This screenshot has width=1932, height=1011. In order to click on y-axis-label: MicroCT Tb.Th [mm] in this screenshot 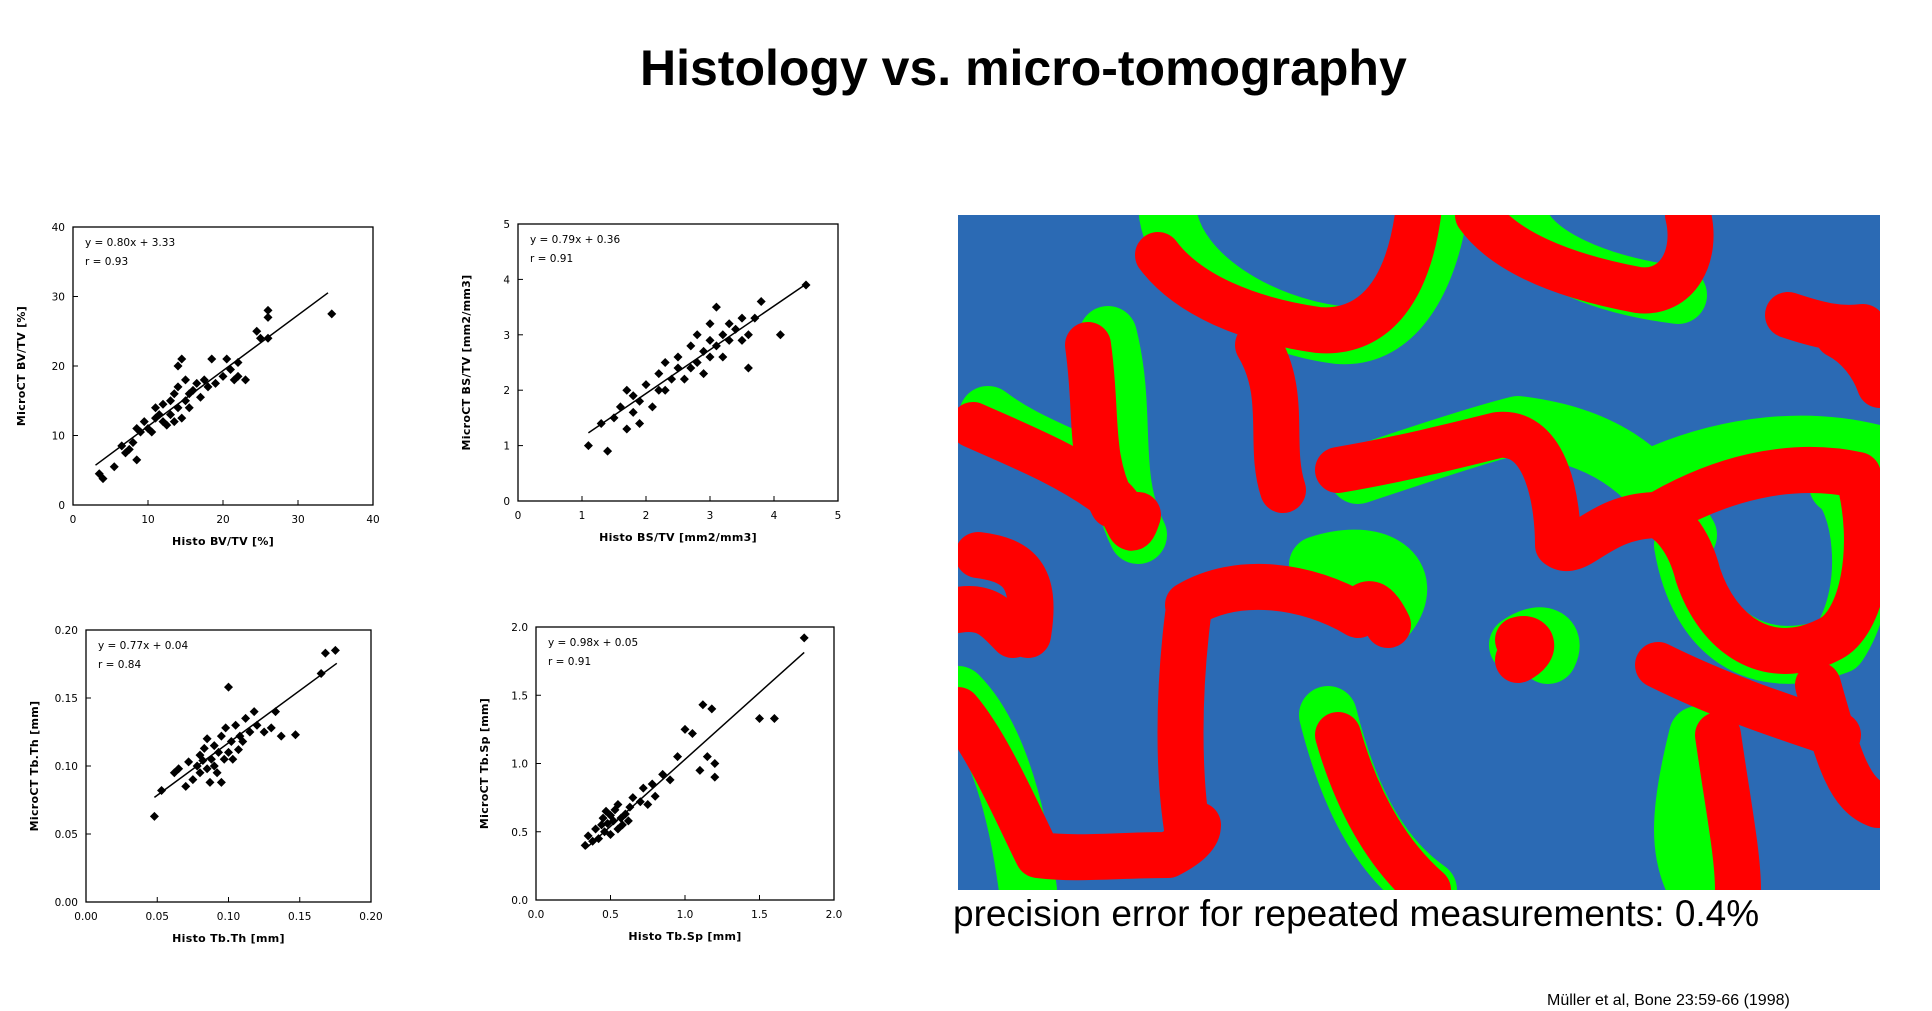, I will do `click(34, 766)`.